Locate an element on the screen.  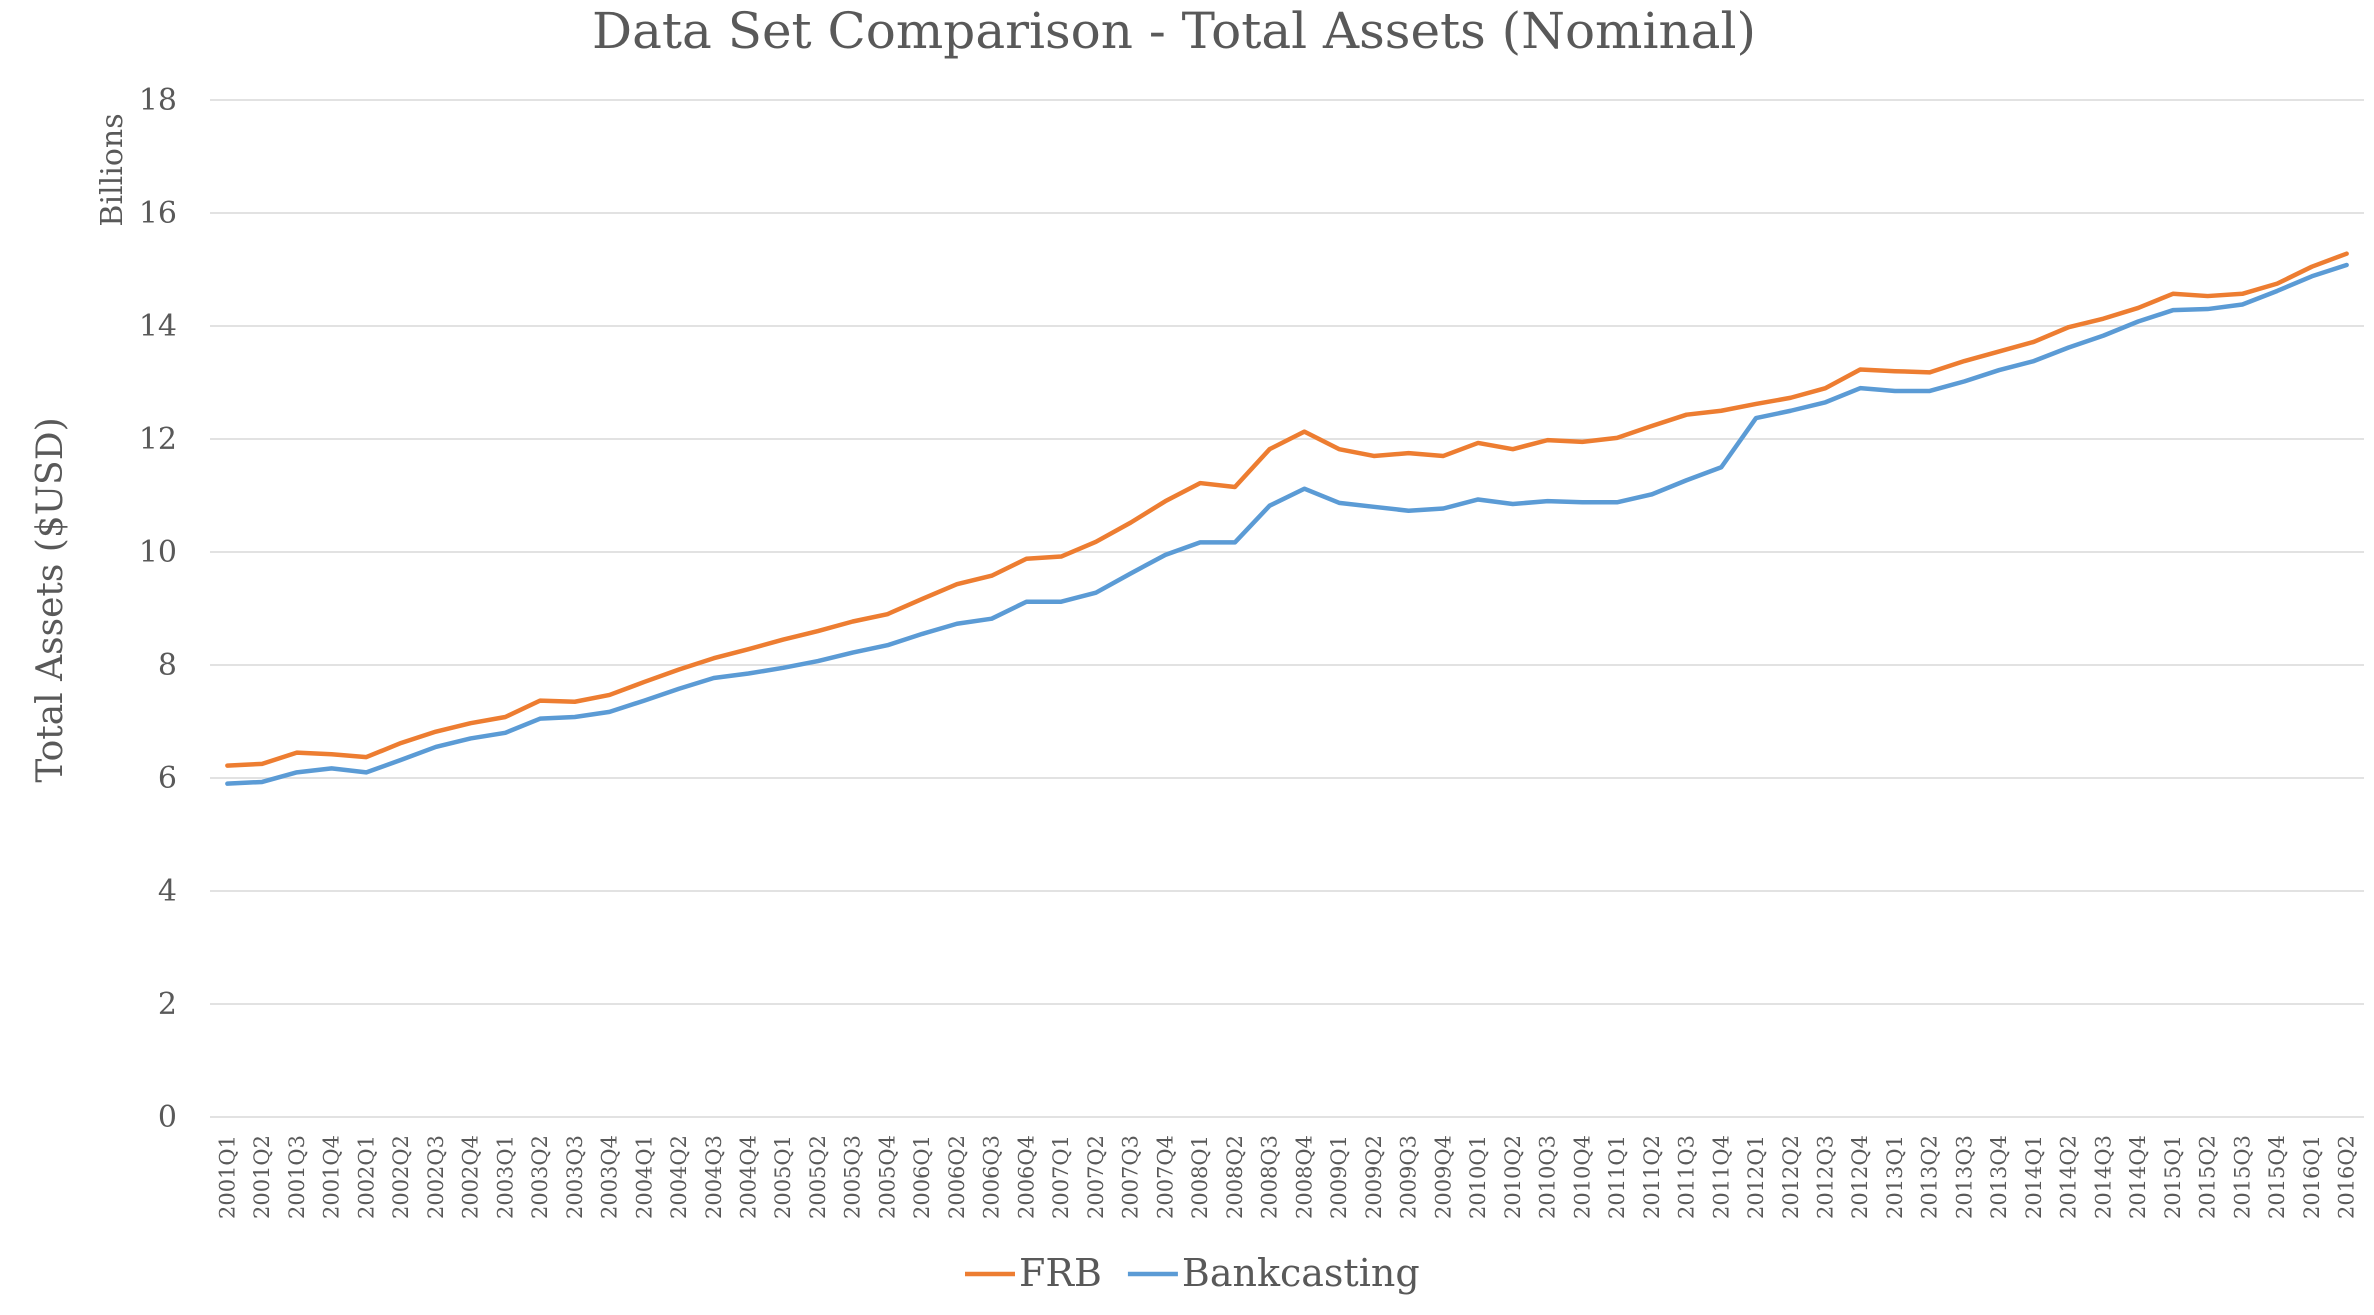
x-tick-label: 2010Q1 is located at coordinates (1478, 1177).